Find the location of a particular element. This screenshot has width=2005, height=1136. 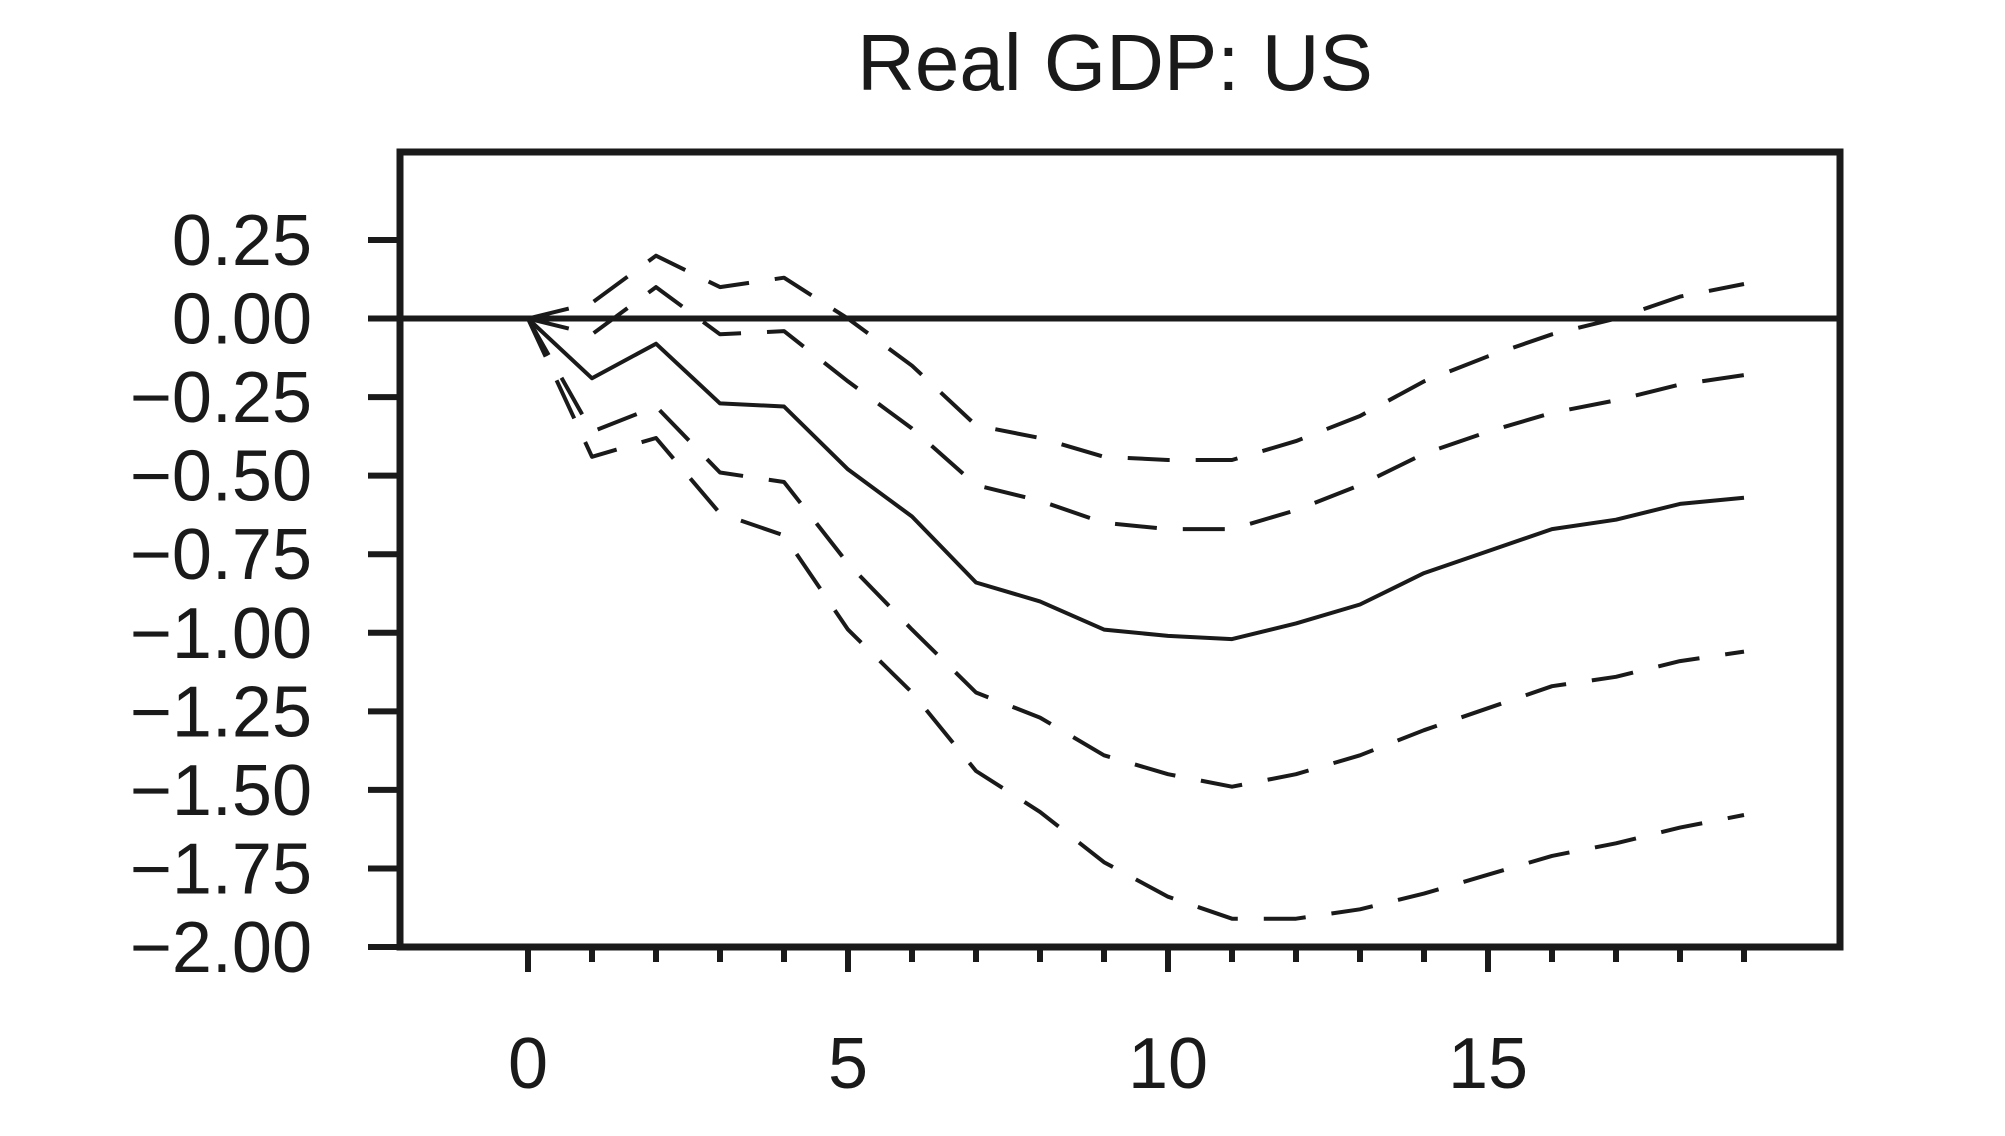

y-tick-label: −1.25 is located at coordinates (221, 712).